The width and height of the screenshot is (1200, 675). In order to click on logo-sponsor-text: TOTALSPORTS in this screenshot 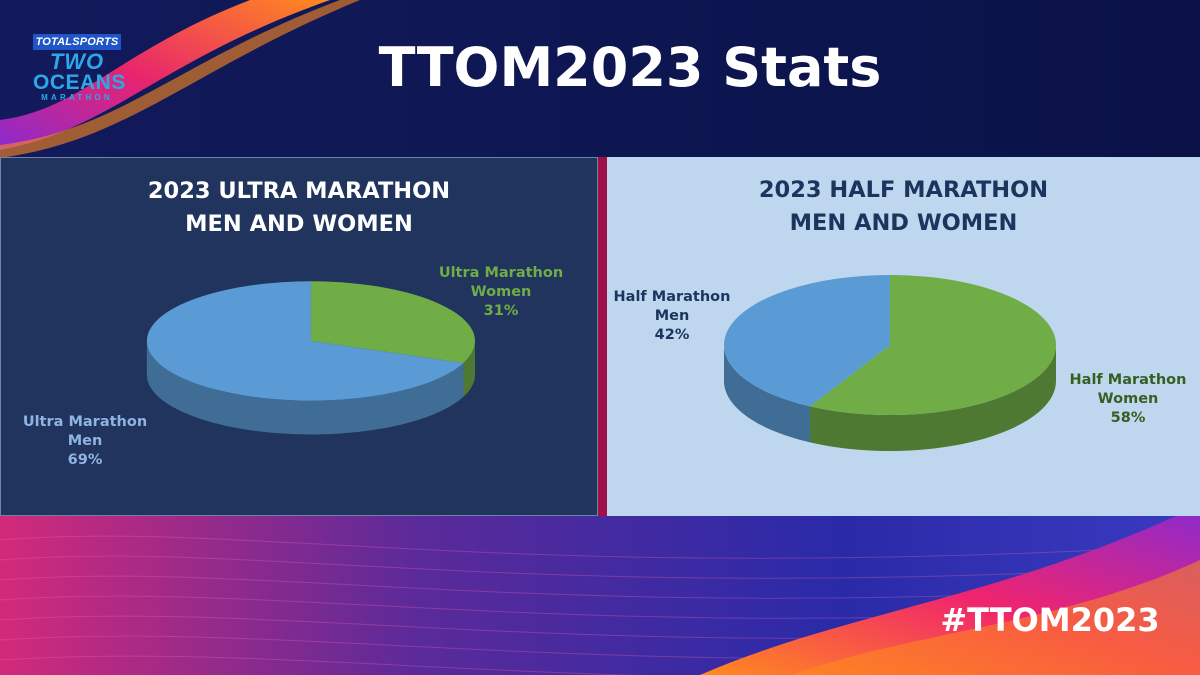, I will do `click(77, 42)`.